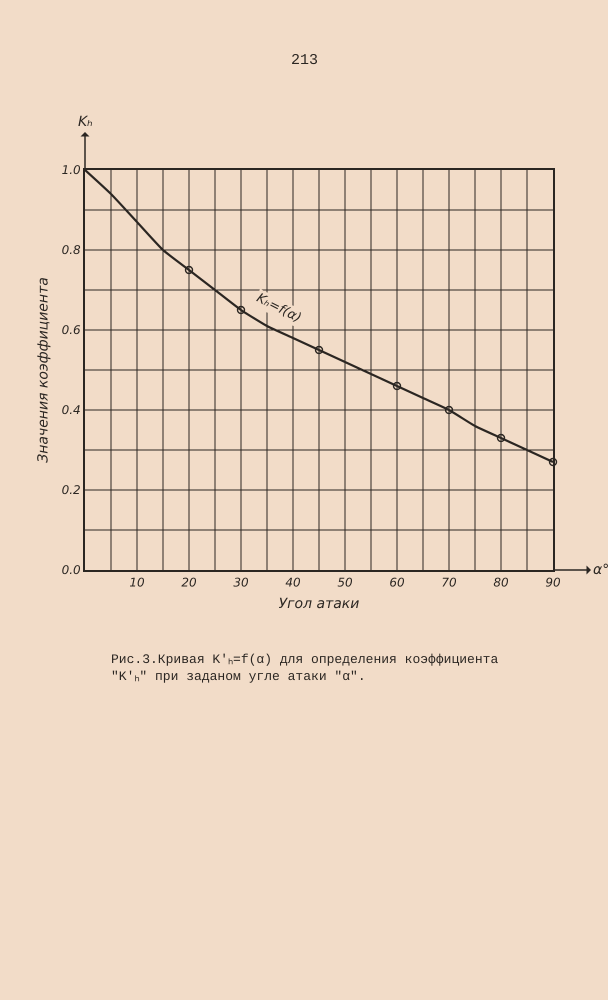  I want to click on x-tick-label: 80, so click(501, 582).